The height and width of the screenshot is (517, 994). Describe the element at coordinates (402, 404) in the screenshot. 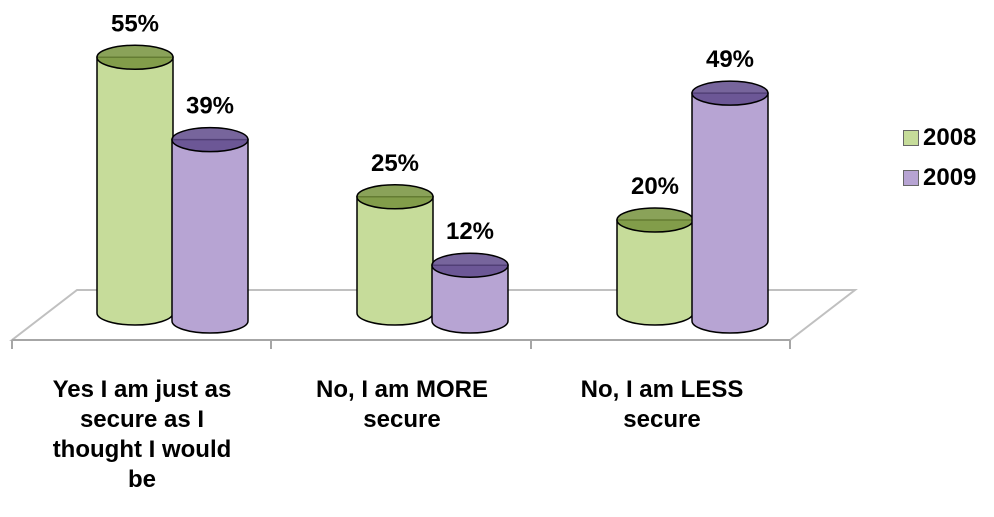

I see `category-label-1: No, I am MORE secure` at that location.